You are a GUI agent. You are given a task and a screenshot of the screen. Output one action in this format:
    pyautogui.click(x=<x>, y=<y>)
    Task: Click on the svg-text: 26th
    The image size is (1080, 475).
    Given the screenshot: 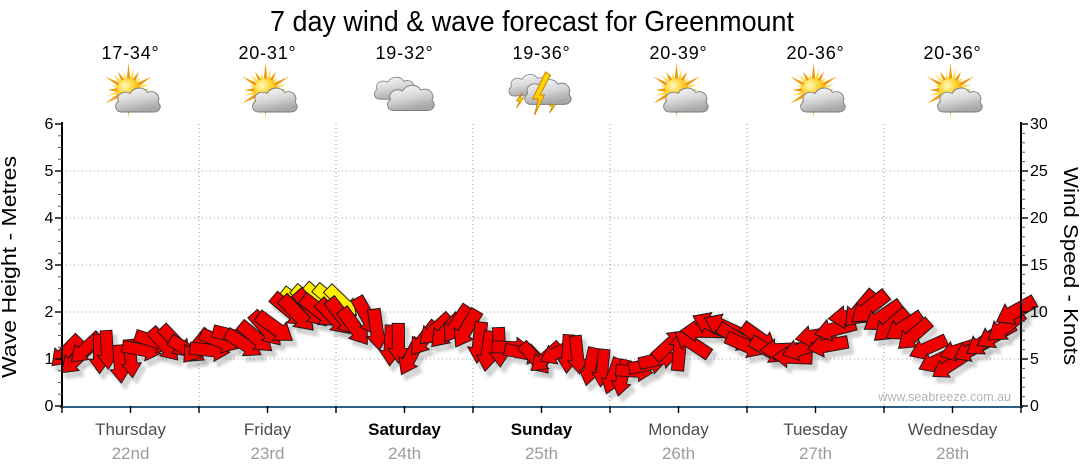 What is the action you would take?
    pyautogui.click(x=678, y=453)
    